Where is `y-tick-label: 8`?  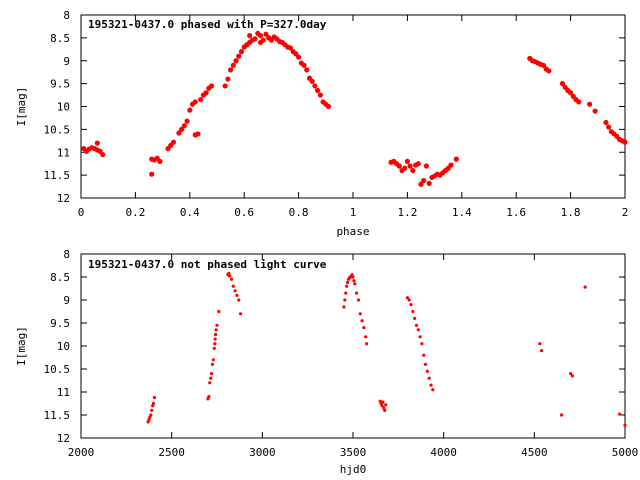
y-tick-label: 8 is located at coordinates (66, 254).